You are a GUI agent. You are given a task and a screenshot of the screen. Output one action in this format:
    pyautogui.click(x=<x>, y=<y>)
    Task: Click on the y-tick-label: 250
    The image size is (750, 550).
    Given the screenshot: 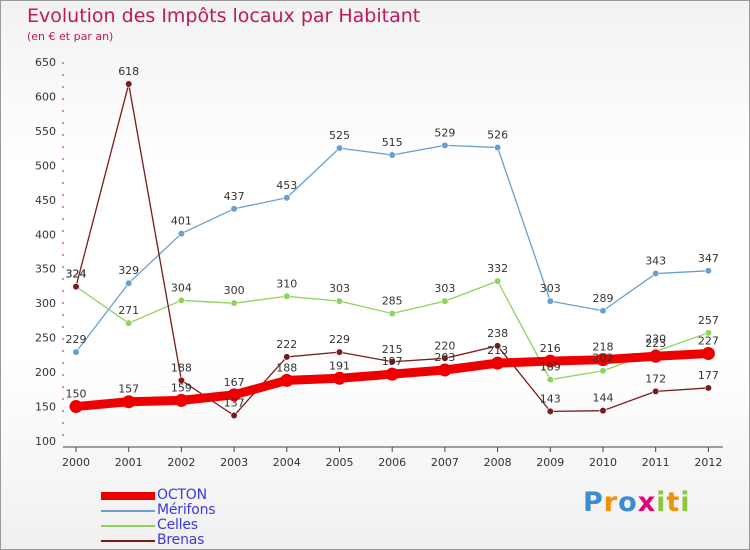 What is the action you would take?
    pyautogui.click(x=45, y=338)
    